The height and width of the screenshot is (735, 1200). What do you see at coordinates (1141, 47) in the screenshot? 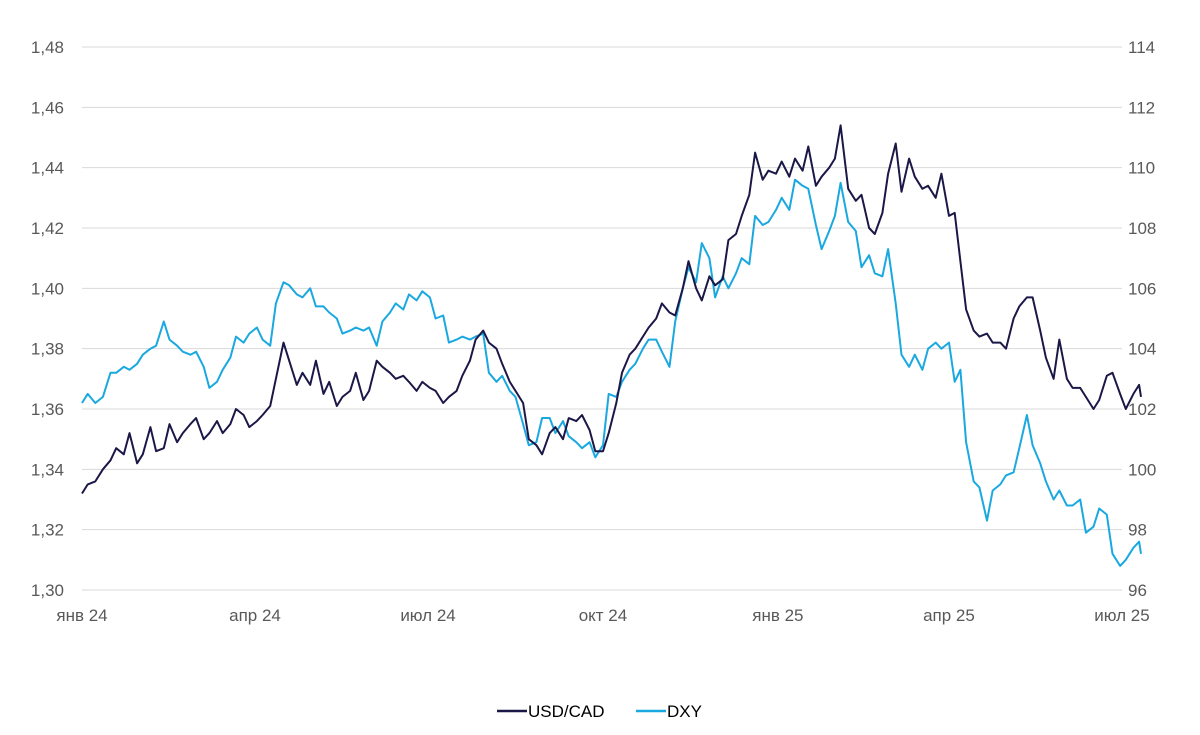
I see `y-right-tick-label: 114` at bounding box center [1141, 47].